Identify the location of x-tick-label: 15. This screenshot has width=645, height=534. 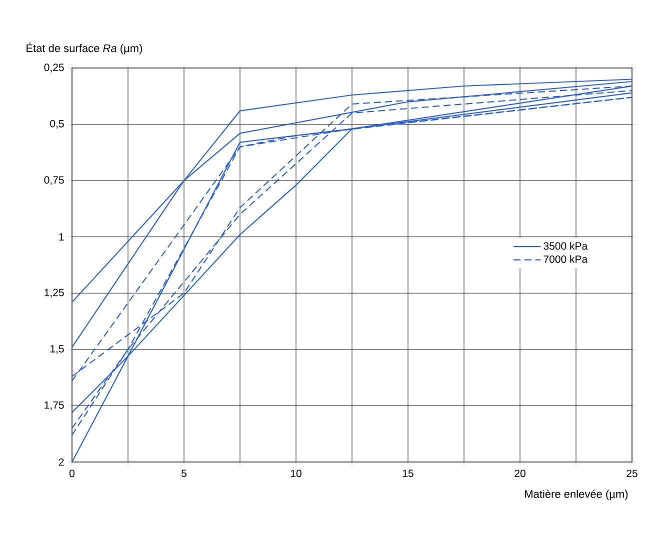
(408, 474).